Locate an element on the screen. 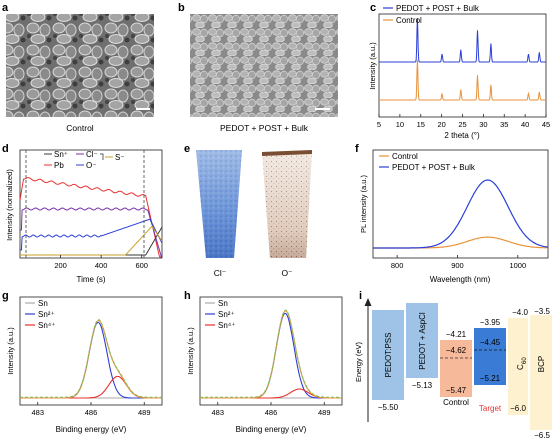 The image size is (554, 440). bar-c60-top: −4.0 is located at coordinates (520, 312).